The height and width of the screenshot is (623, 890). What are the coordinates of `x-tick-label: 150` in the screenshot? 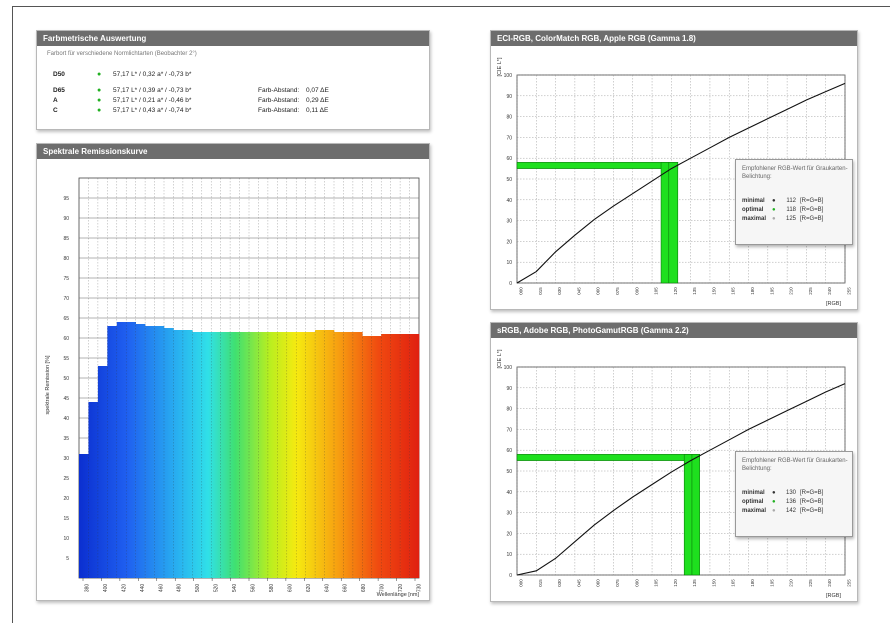 It's located at (713, 583).